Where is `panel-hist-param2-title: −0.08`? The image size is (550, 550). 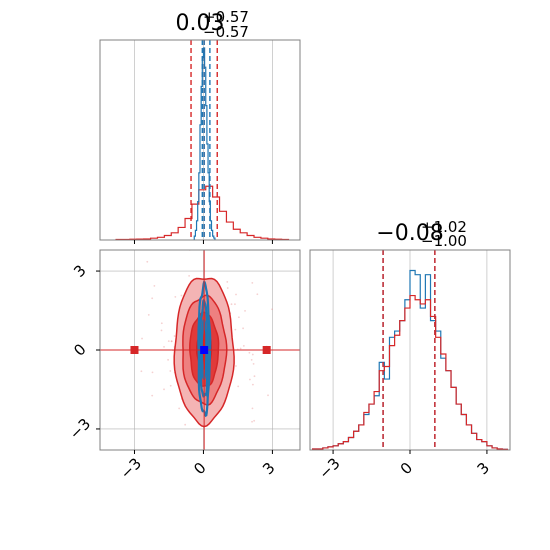 panel-hist-param2-title: −0.08 is located at coordinates (409, 233).